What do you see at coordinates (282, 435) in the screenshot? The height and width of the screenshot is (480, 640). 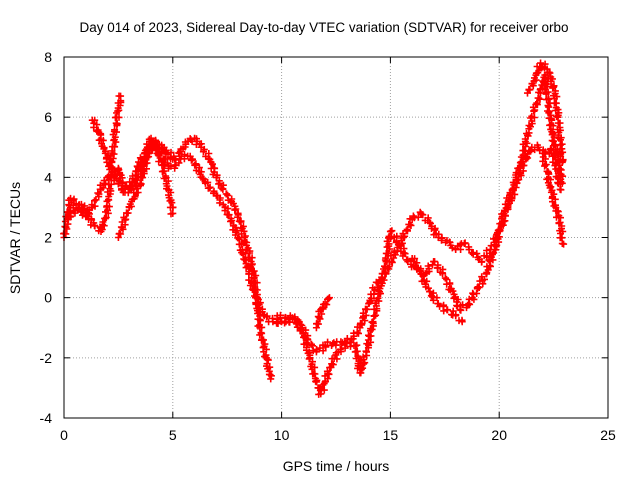 I see `x-tick-label: 10` at bounding box center [282, 435].